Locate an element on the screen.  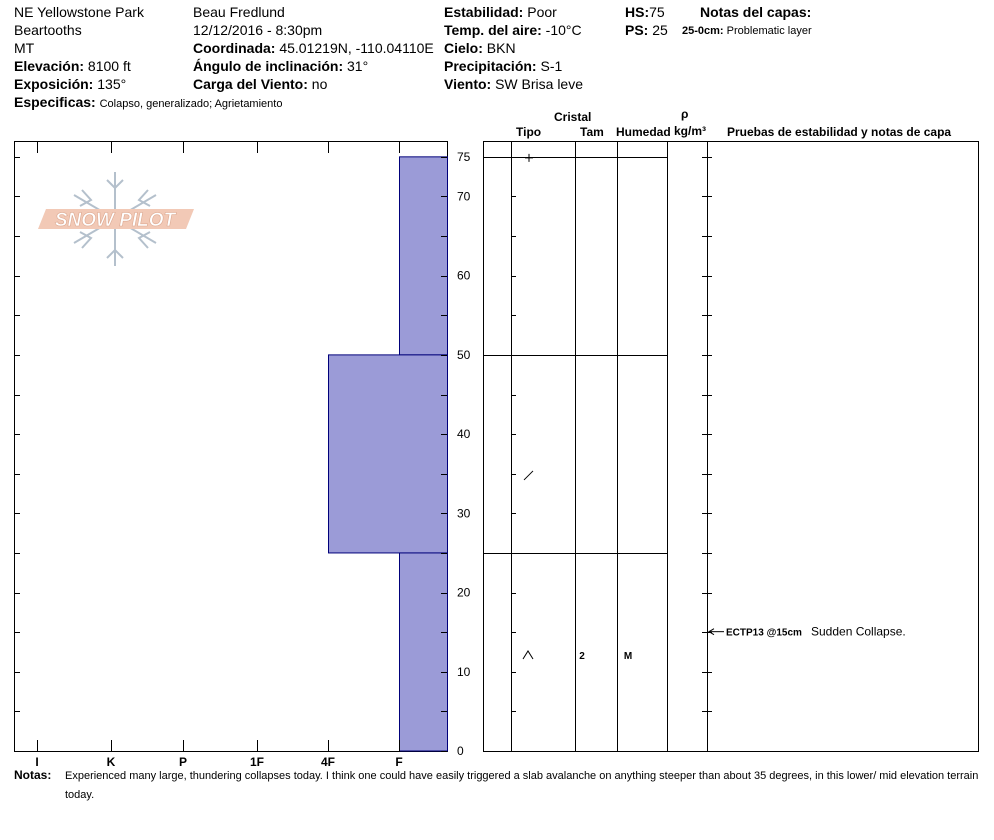
location-state: MT is located at coordinates (24, 48).